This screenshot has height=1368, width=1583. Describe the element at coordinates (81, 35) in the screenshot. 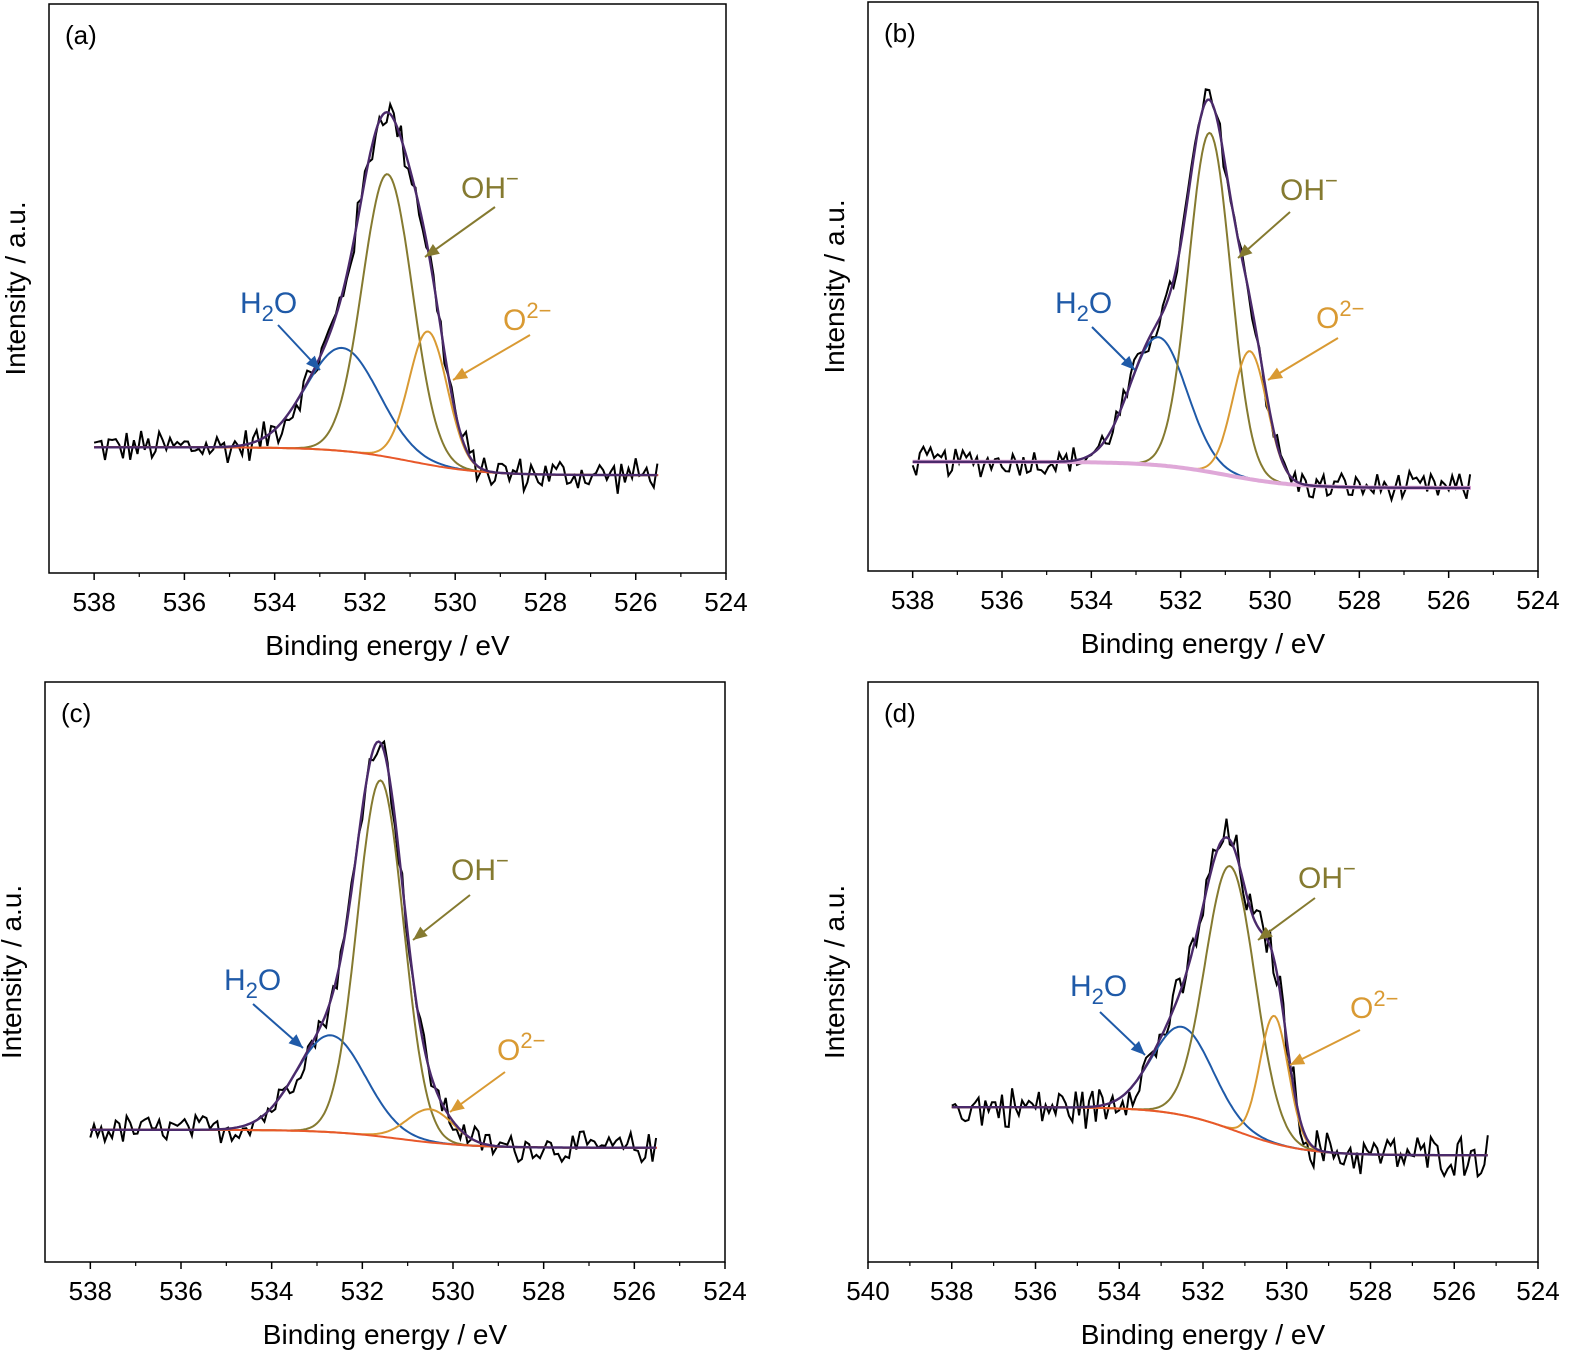

I see `panel-label: (a)` at that location.